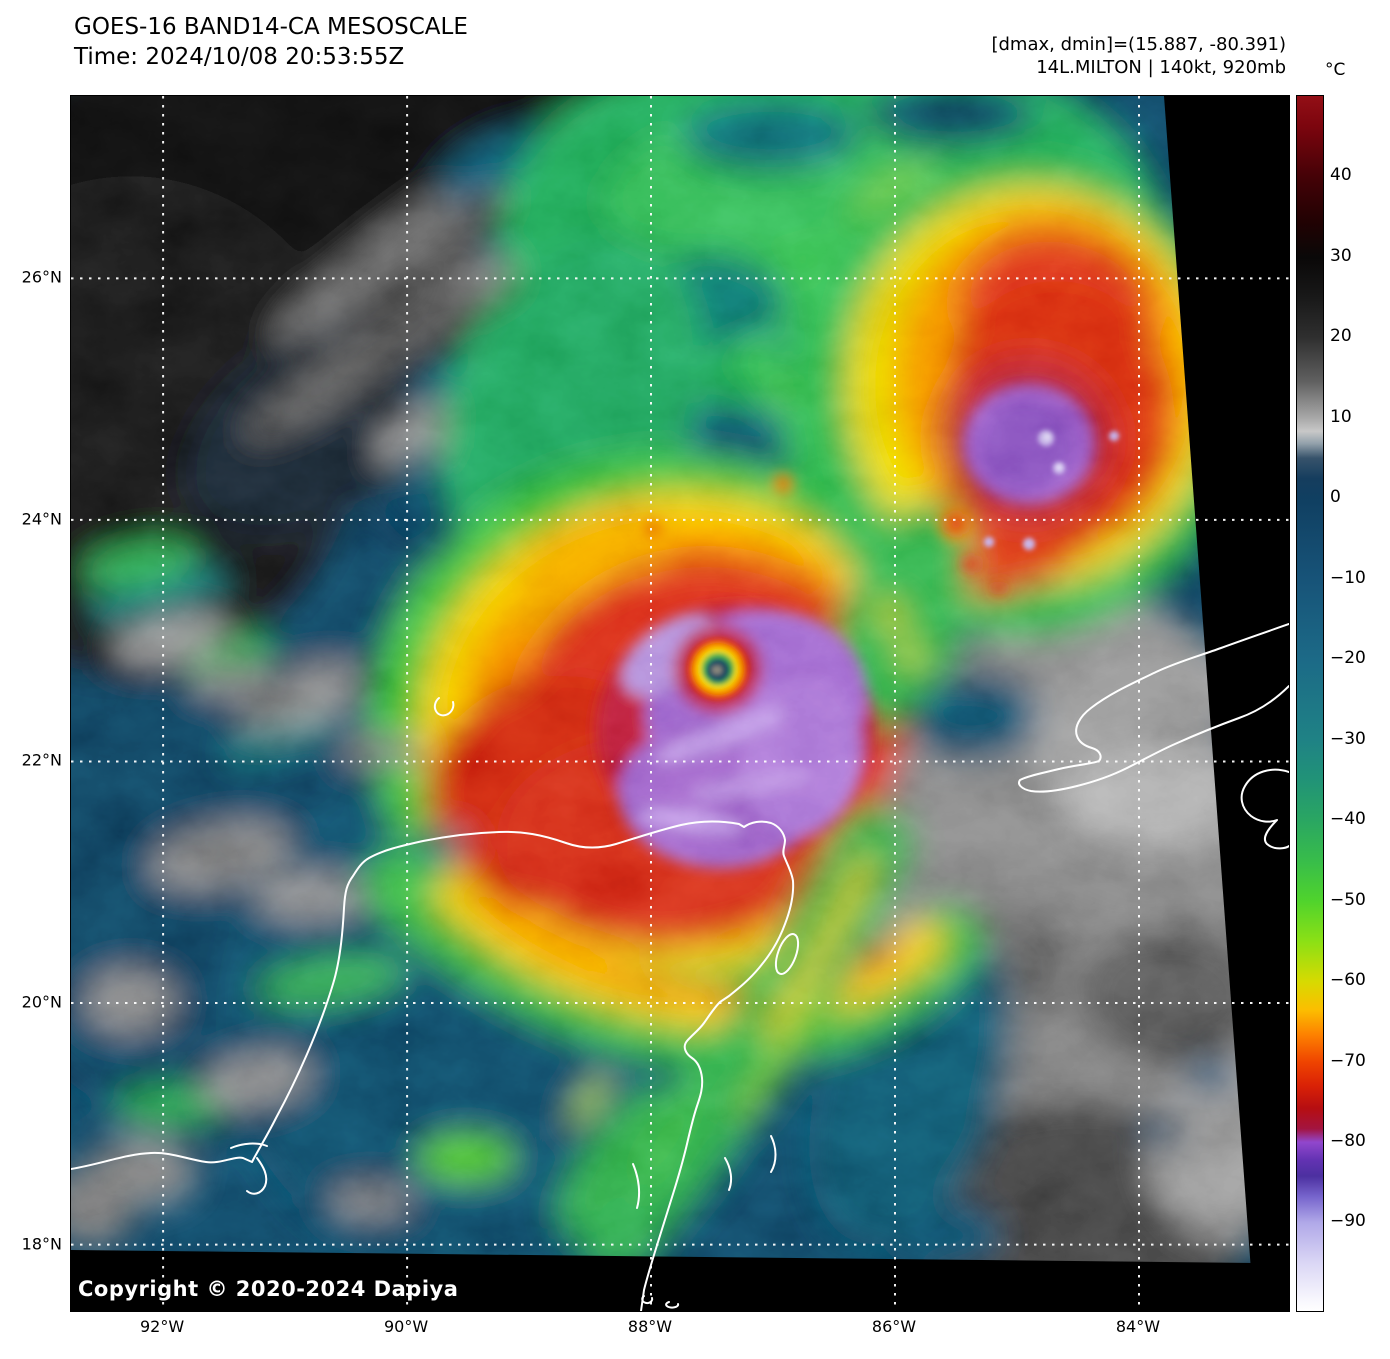 This screenshot has width=1390, height=1359. What do you see at coordinates (268, 1289) in the screenshot?
I see `copyright-text: Copyright © 2020-2024 Dapiya` at bounding box center [268, 1289].